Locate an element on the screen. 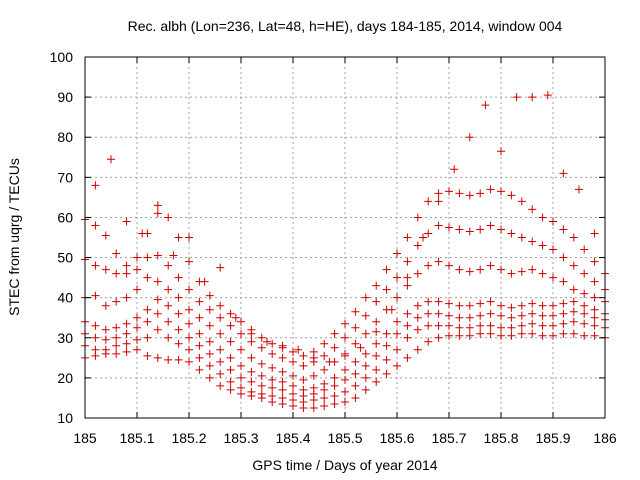 The width and height of the screenshot is (640, 480). x-tick-label: 185.7 is located at coordinates (448, 438).